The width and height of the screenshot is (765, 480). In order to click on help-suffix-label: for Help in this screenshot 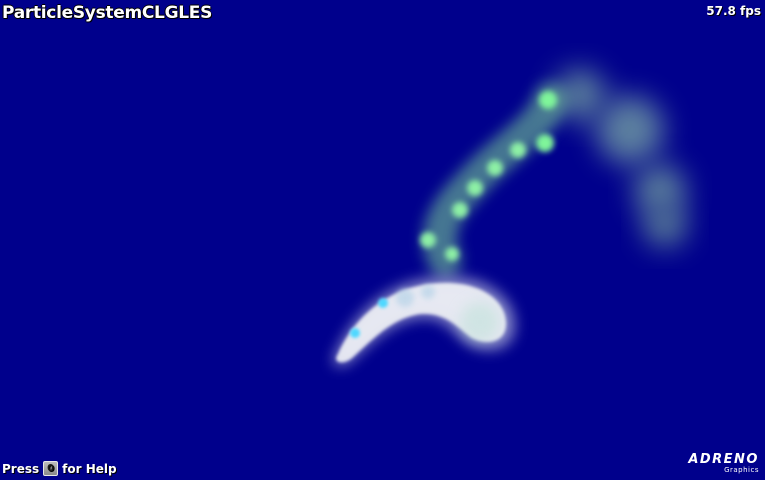, I will do `click(89, 468)`.